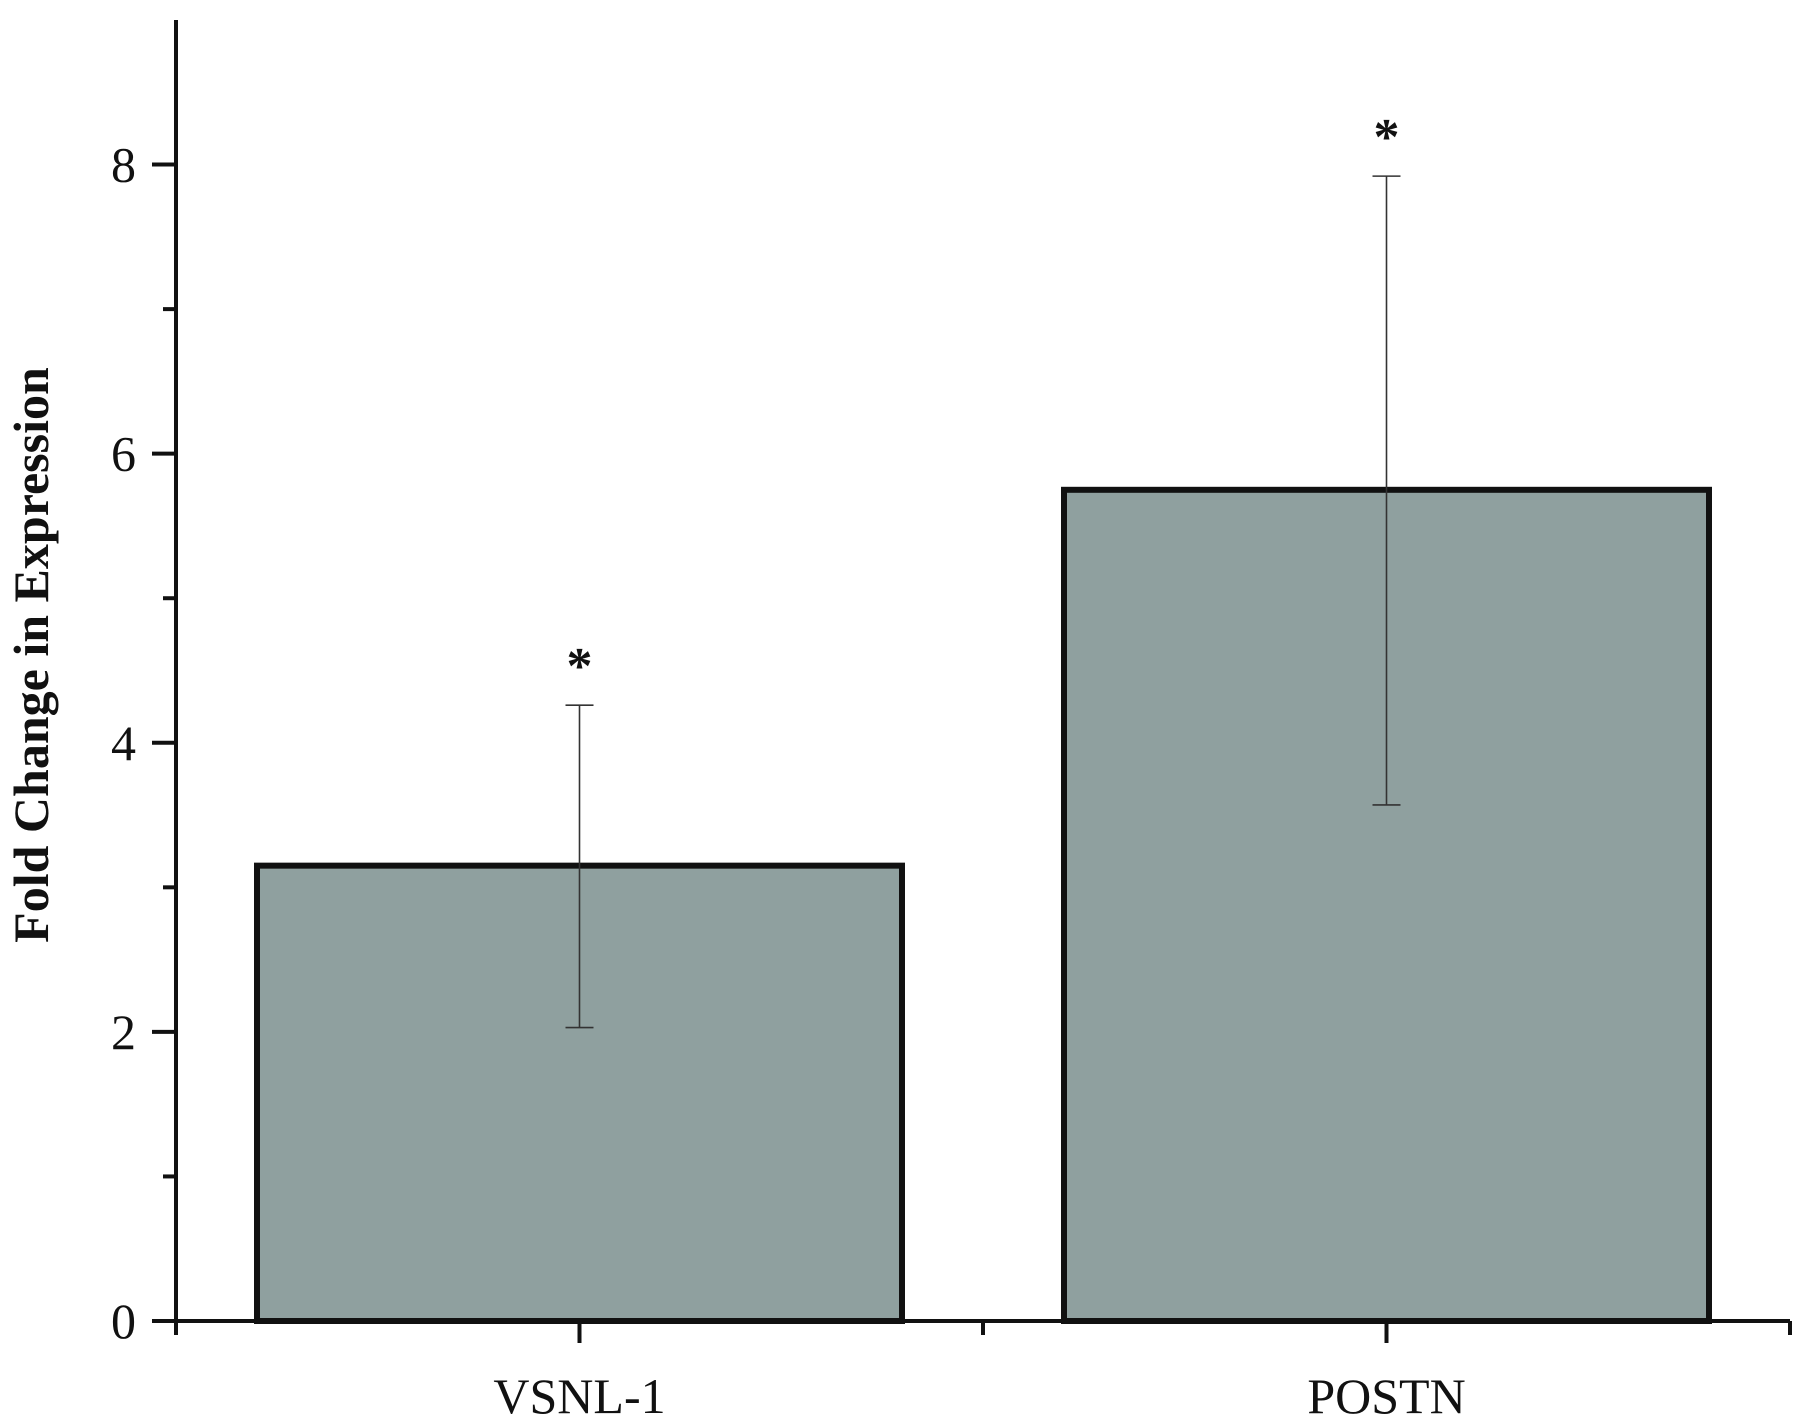 This screenshot has height=1425, width=1800. I want to click on y-tick-label: 6, so click(123, 454).